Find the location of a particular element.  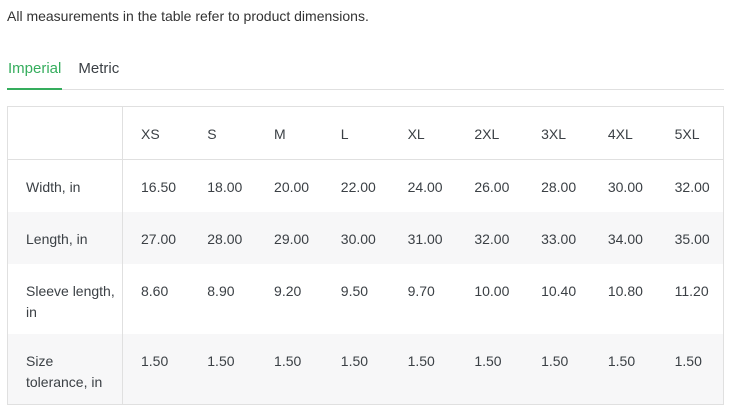

row-label: Length, in is located at coordinates (65, 238).